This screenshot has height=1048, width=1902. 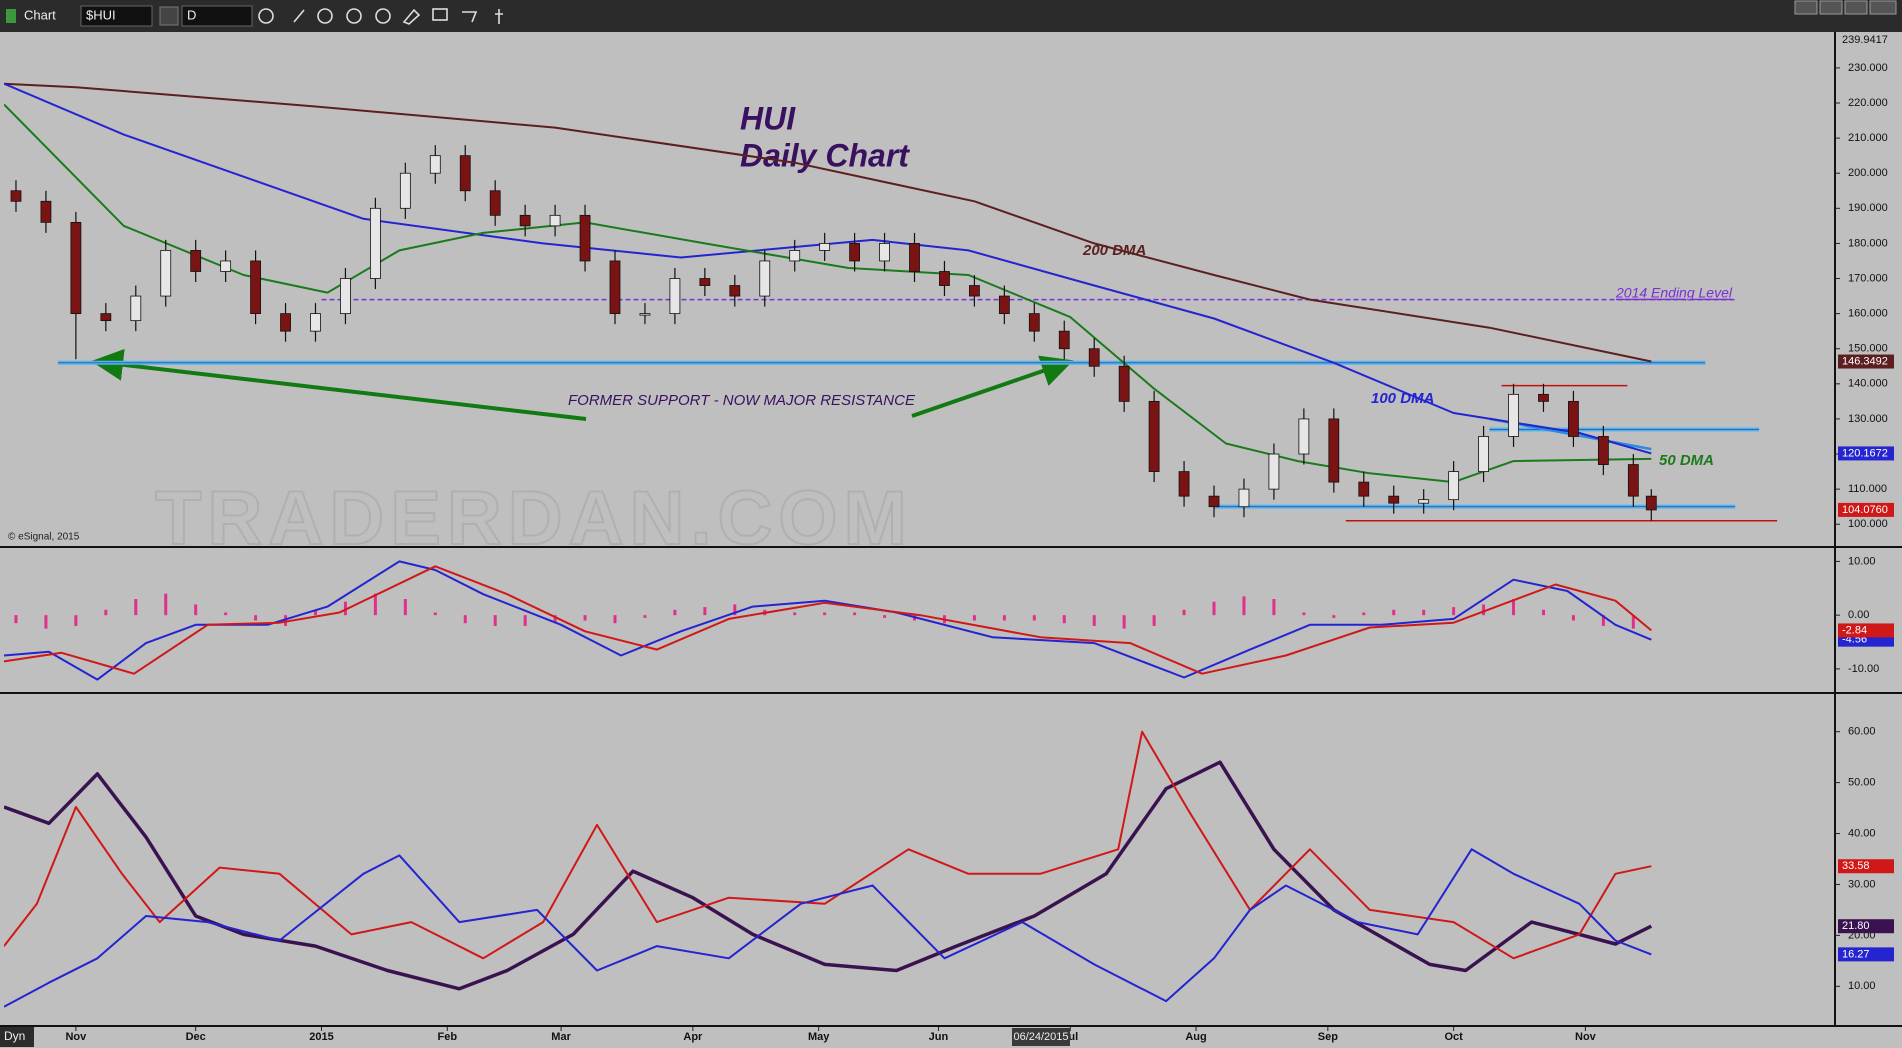 What do you see at coordinates (1453, 1037) in the screenshot?
I see `x-tick-label: Oct` at bounding box center [1453, 1037].